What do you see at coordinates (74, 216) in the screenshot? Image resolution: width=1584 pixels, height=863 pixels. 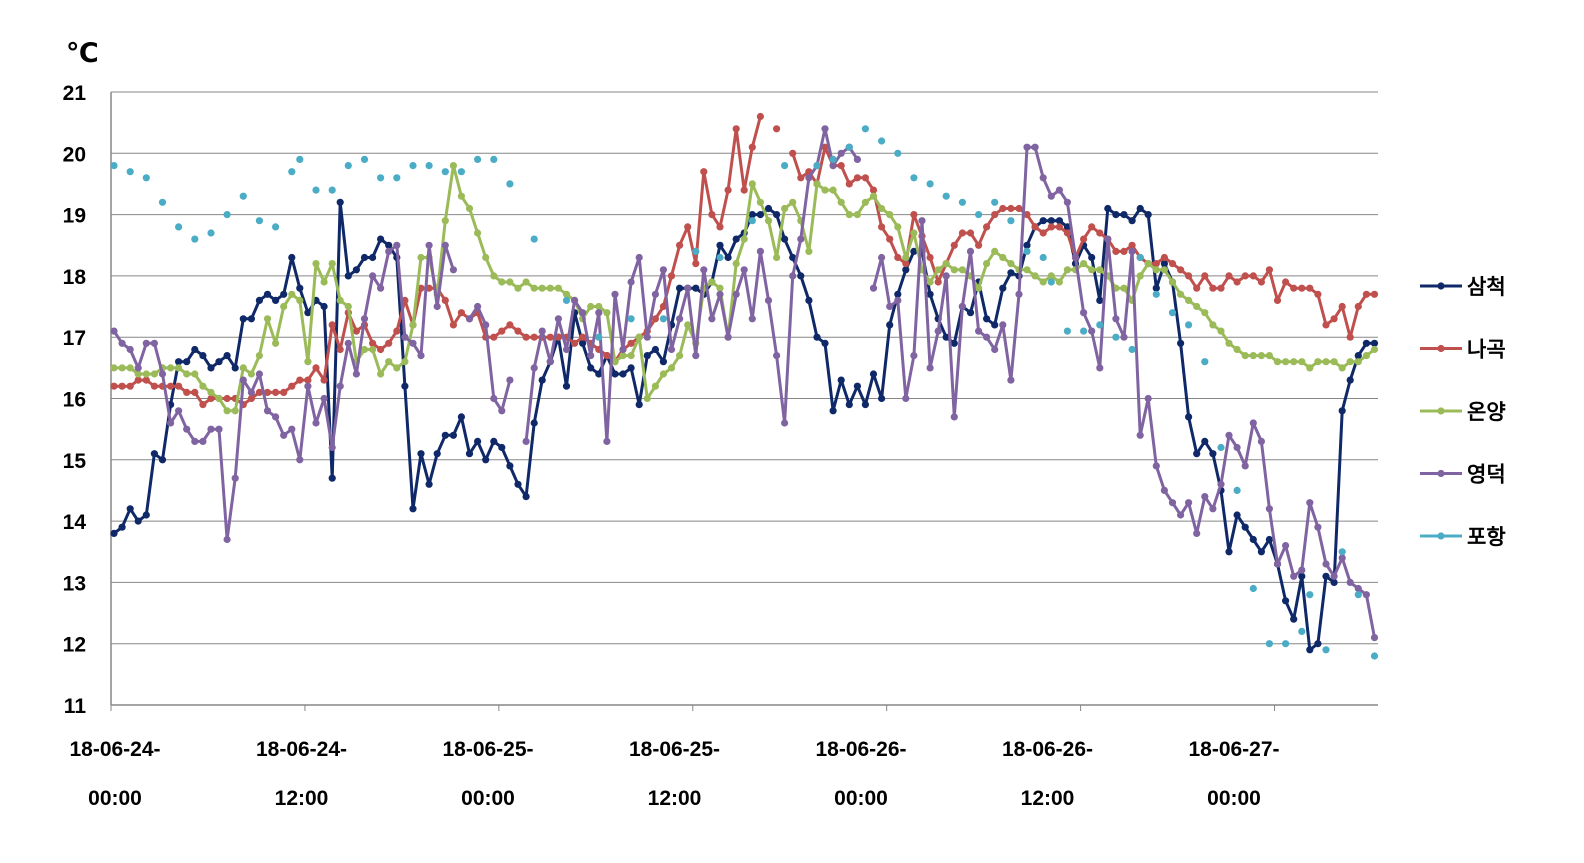 I see `y-tick-label: 19` at bounding box center [74, 216].